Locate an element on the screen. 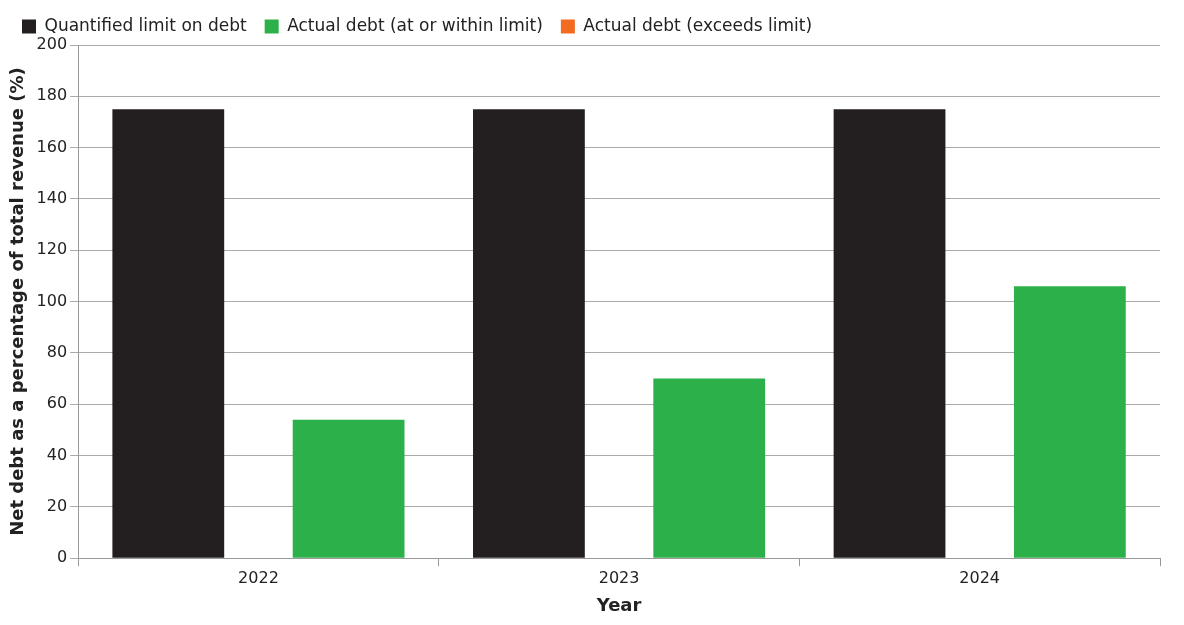 Image resolution: width=1184 pixels, height=625 pixels. legend-label: Actual debt (at or within limit) is located at coordinates (415, 24).